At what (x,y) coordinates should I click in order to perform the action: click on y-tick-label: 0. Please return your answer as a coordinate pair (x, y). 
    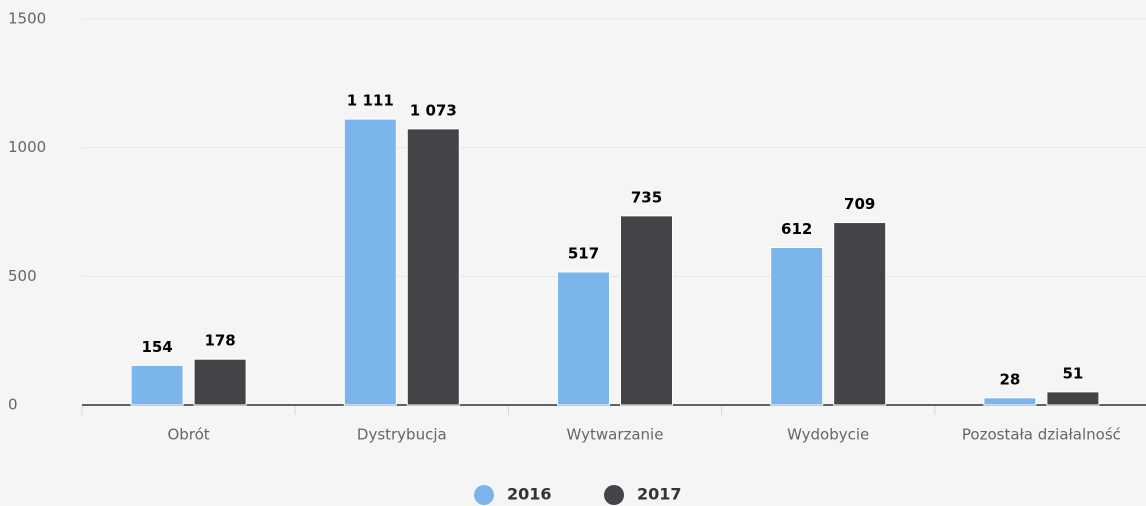
    Looking at the image, I should click on (13, 405).